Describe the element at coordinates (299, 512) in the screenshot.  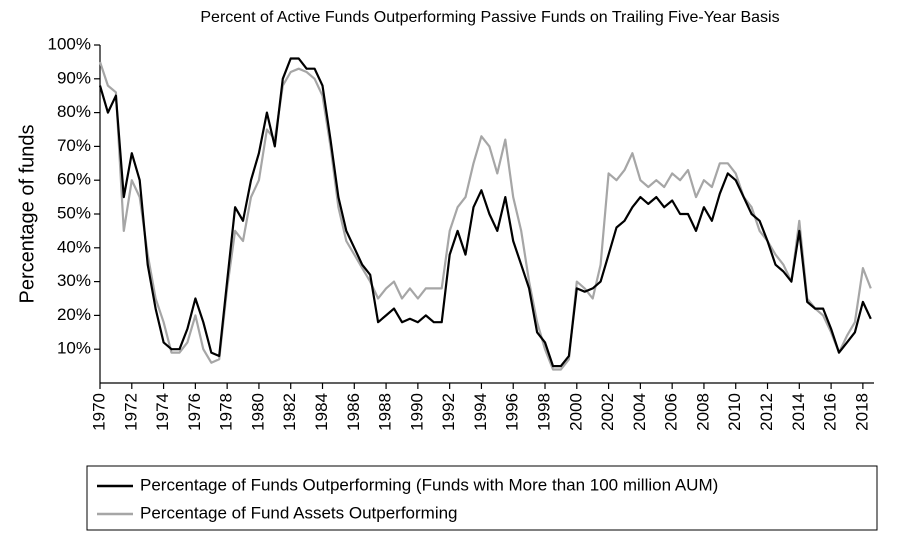
I see `legend-label: Percentage of Fund Assets Outperforming` at that location.